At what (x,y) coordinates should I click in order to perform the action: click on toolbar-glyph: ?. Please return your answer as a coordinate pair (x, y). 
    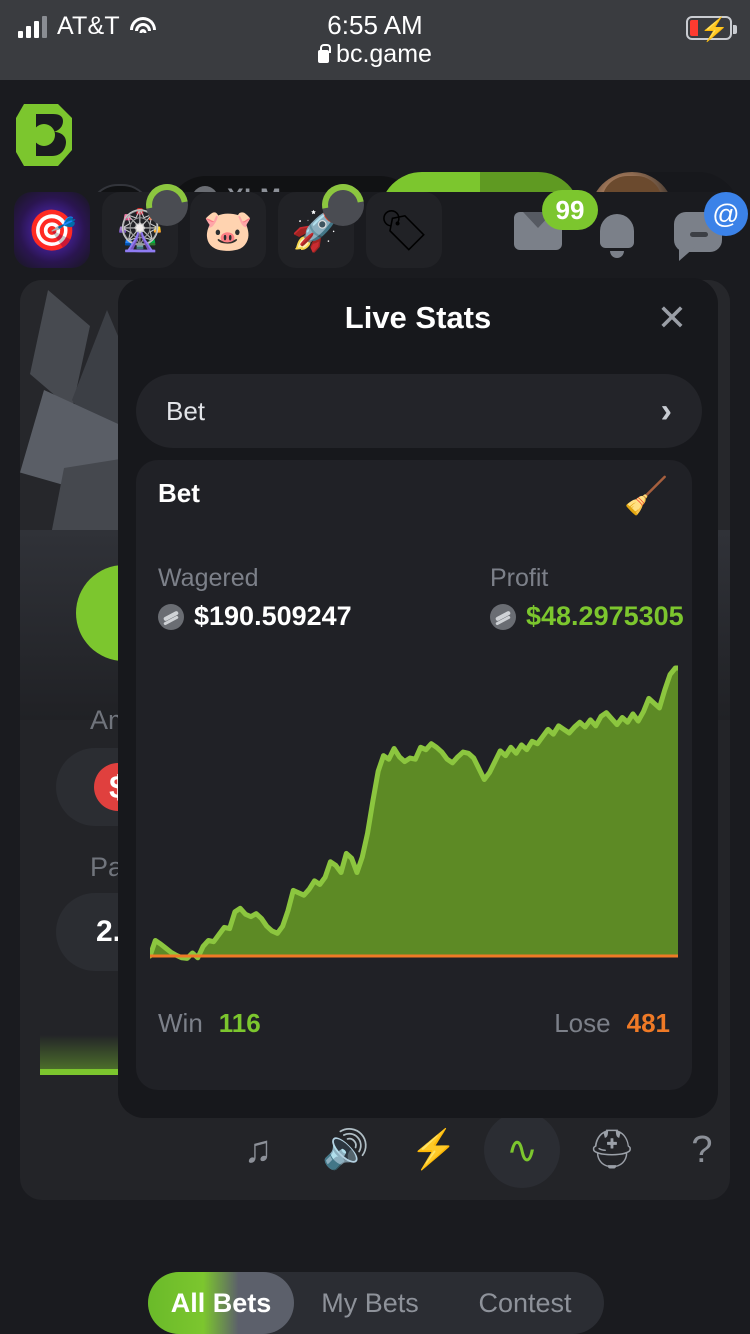
    Looking at the image, I should click on (702, 1149).